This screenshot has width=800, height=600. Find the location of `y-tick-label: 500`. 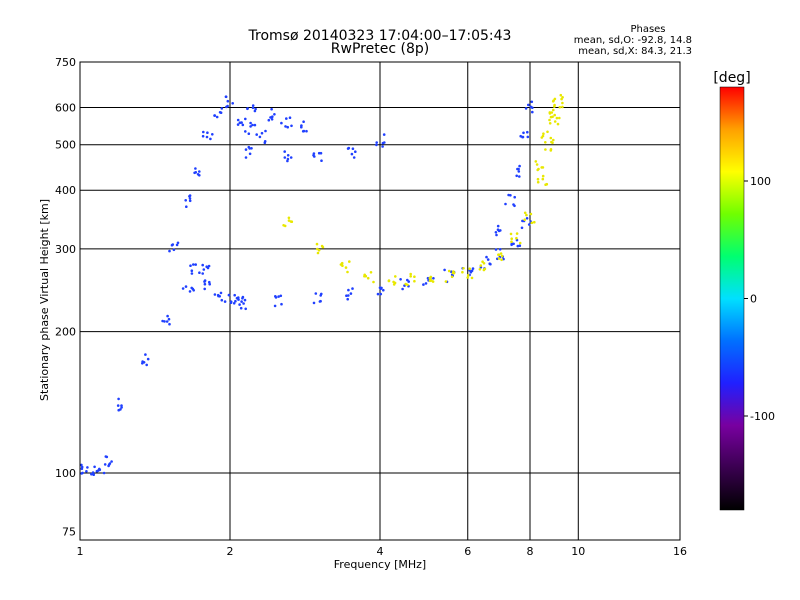

y-tick-label: 500 is located at coordinates (65, 145).